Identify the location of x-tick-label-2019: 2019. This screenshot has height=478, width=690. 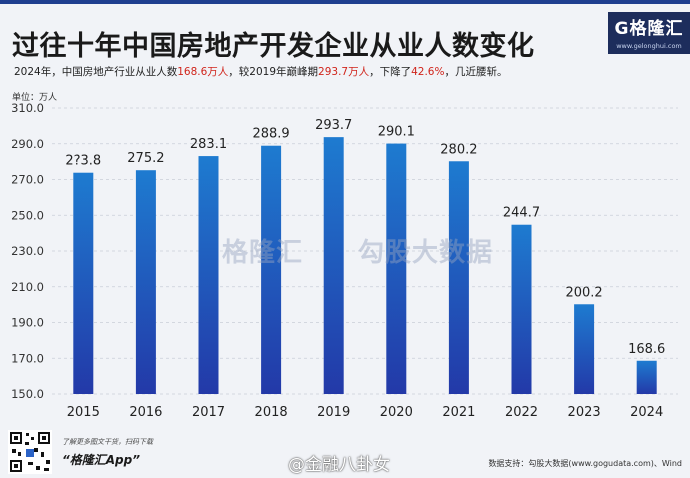
(333, 412).